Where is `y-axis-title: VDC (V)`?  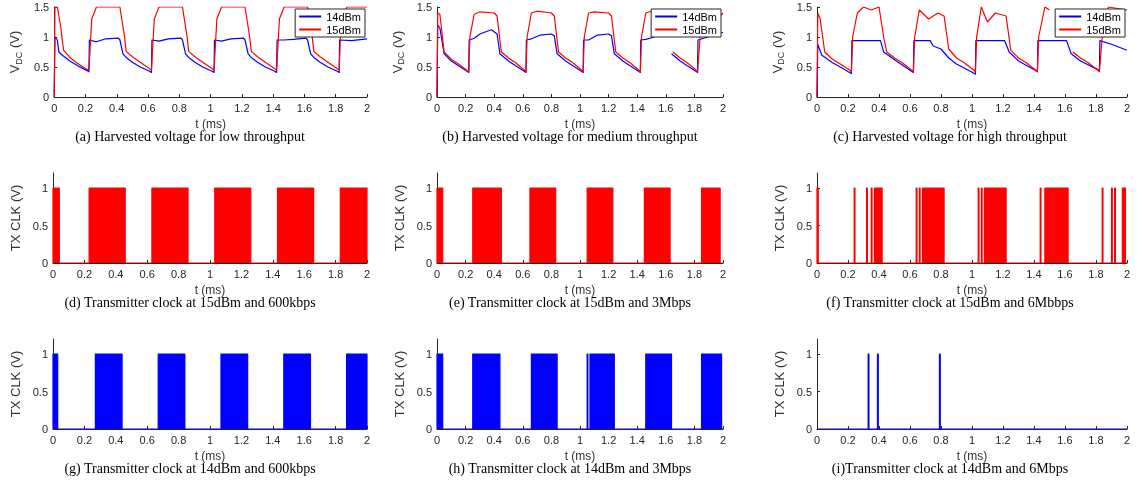
y-axis-title: VDC (V) is located at coordinates (778, 52).